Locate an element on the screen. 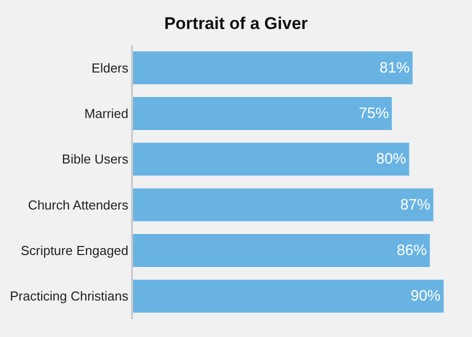 The image size is (472, 337). y-tick-label: Bible Users is located at coordinates (95, 159).